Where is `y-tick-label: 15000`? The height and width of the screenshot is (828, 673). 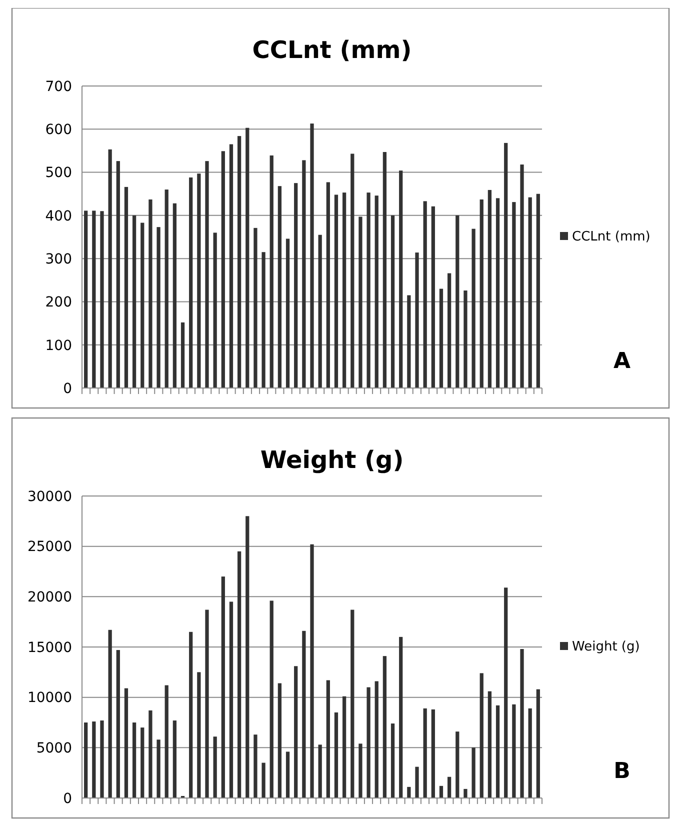
y-tick-label: 15000 is located at coordinates (49, 648).